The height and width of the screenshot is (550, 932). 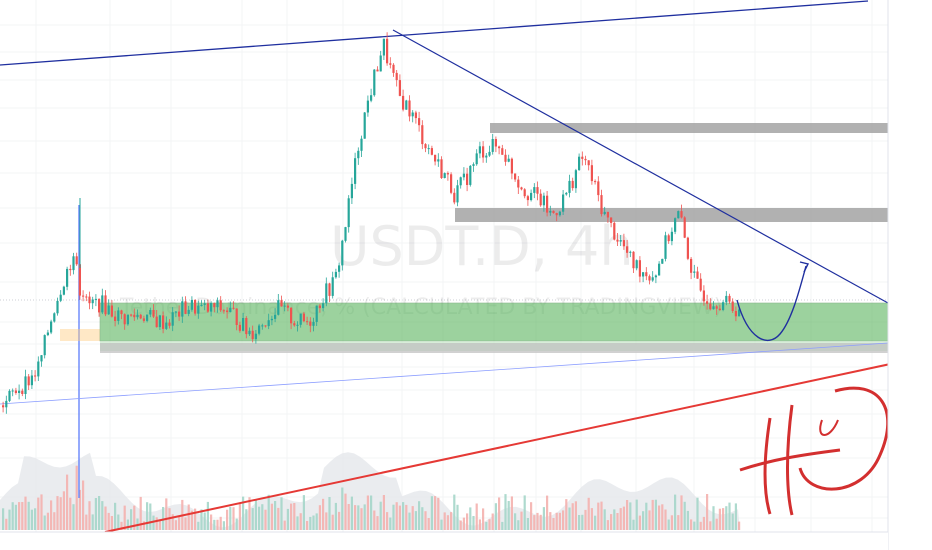 What do you see at coordinates (434, 33) in the screenshot?
I see `upper-channel-line` at bounding box center [434, 33].